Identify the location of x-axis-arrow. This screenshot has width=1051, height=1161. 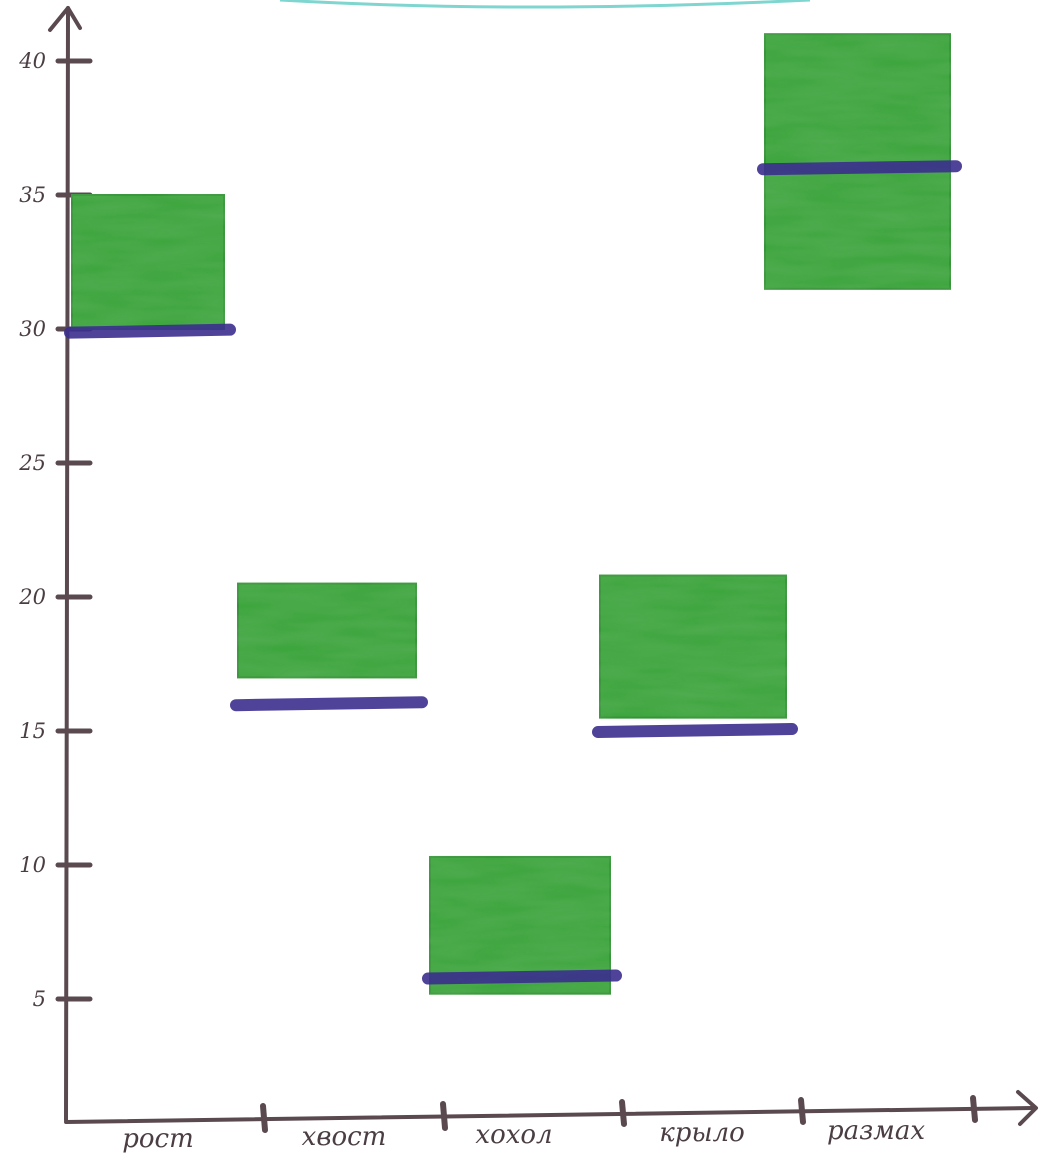
(1027, 1108).